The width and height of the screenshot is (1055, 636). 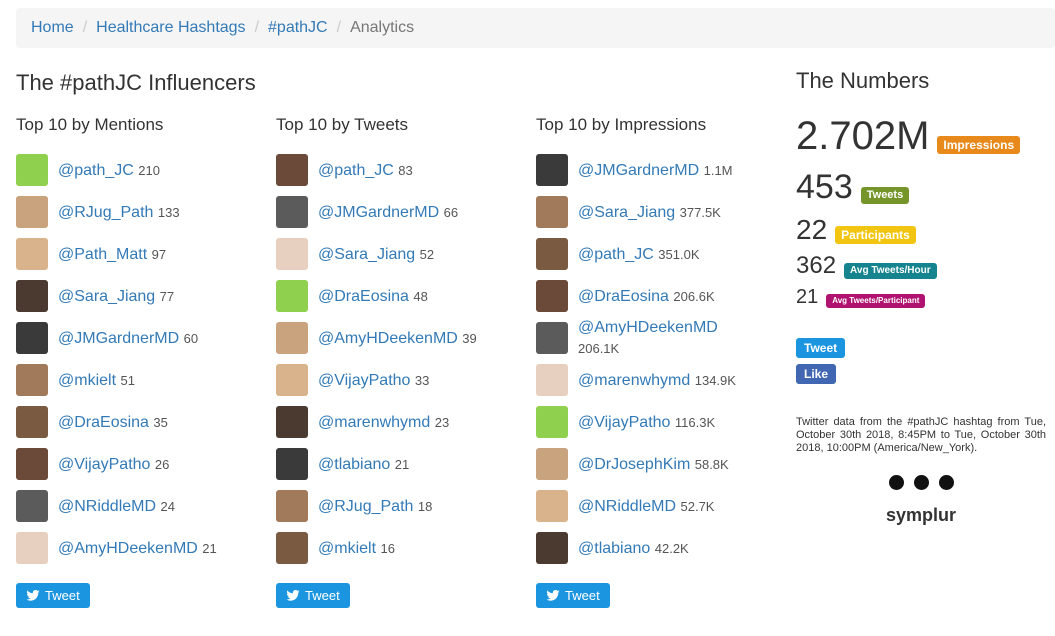 I want to click on influencer-text: @NRiddleMD 24, so click(x=116, y=506).